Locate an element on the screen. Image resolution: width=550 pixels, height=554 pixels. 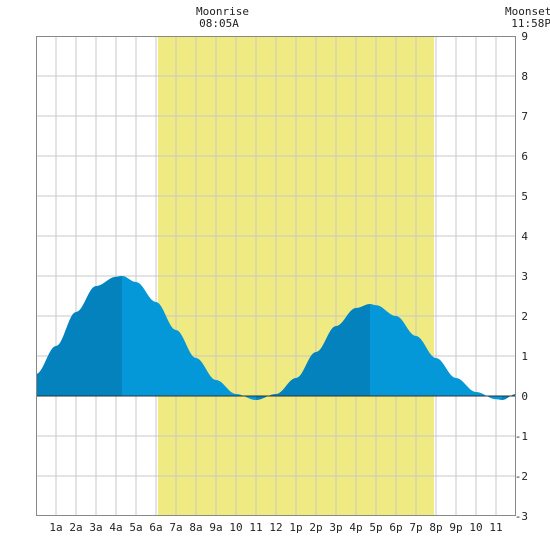
y-tick-label: 8 is located at coordinates (524, 76).